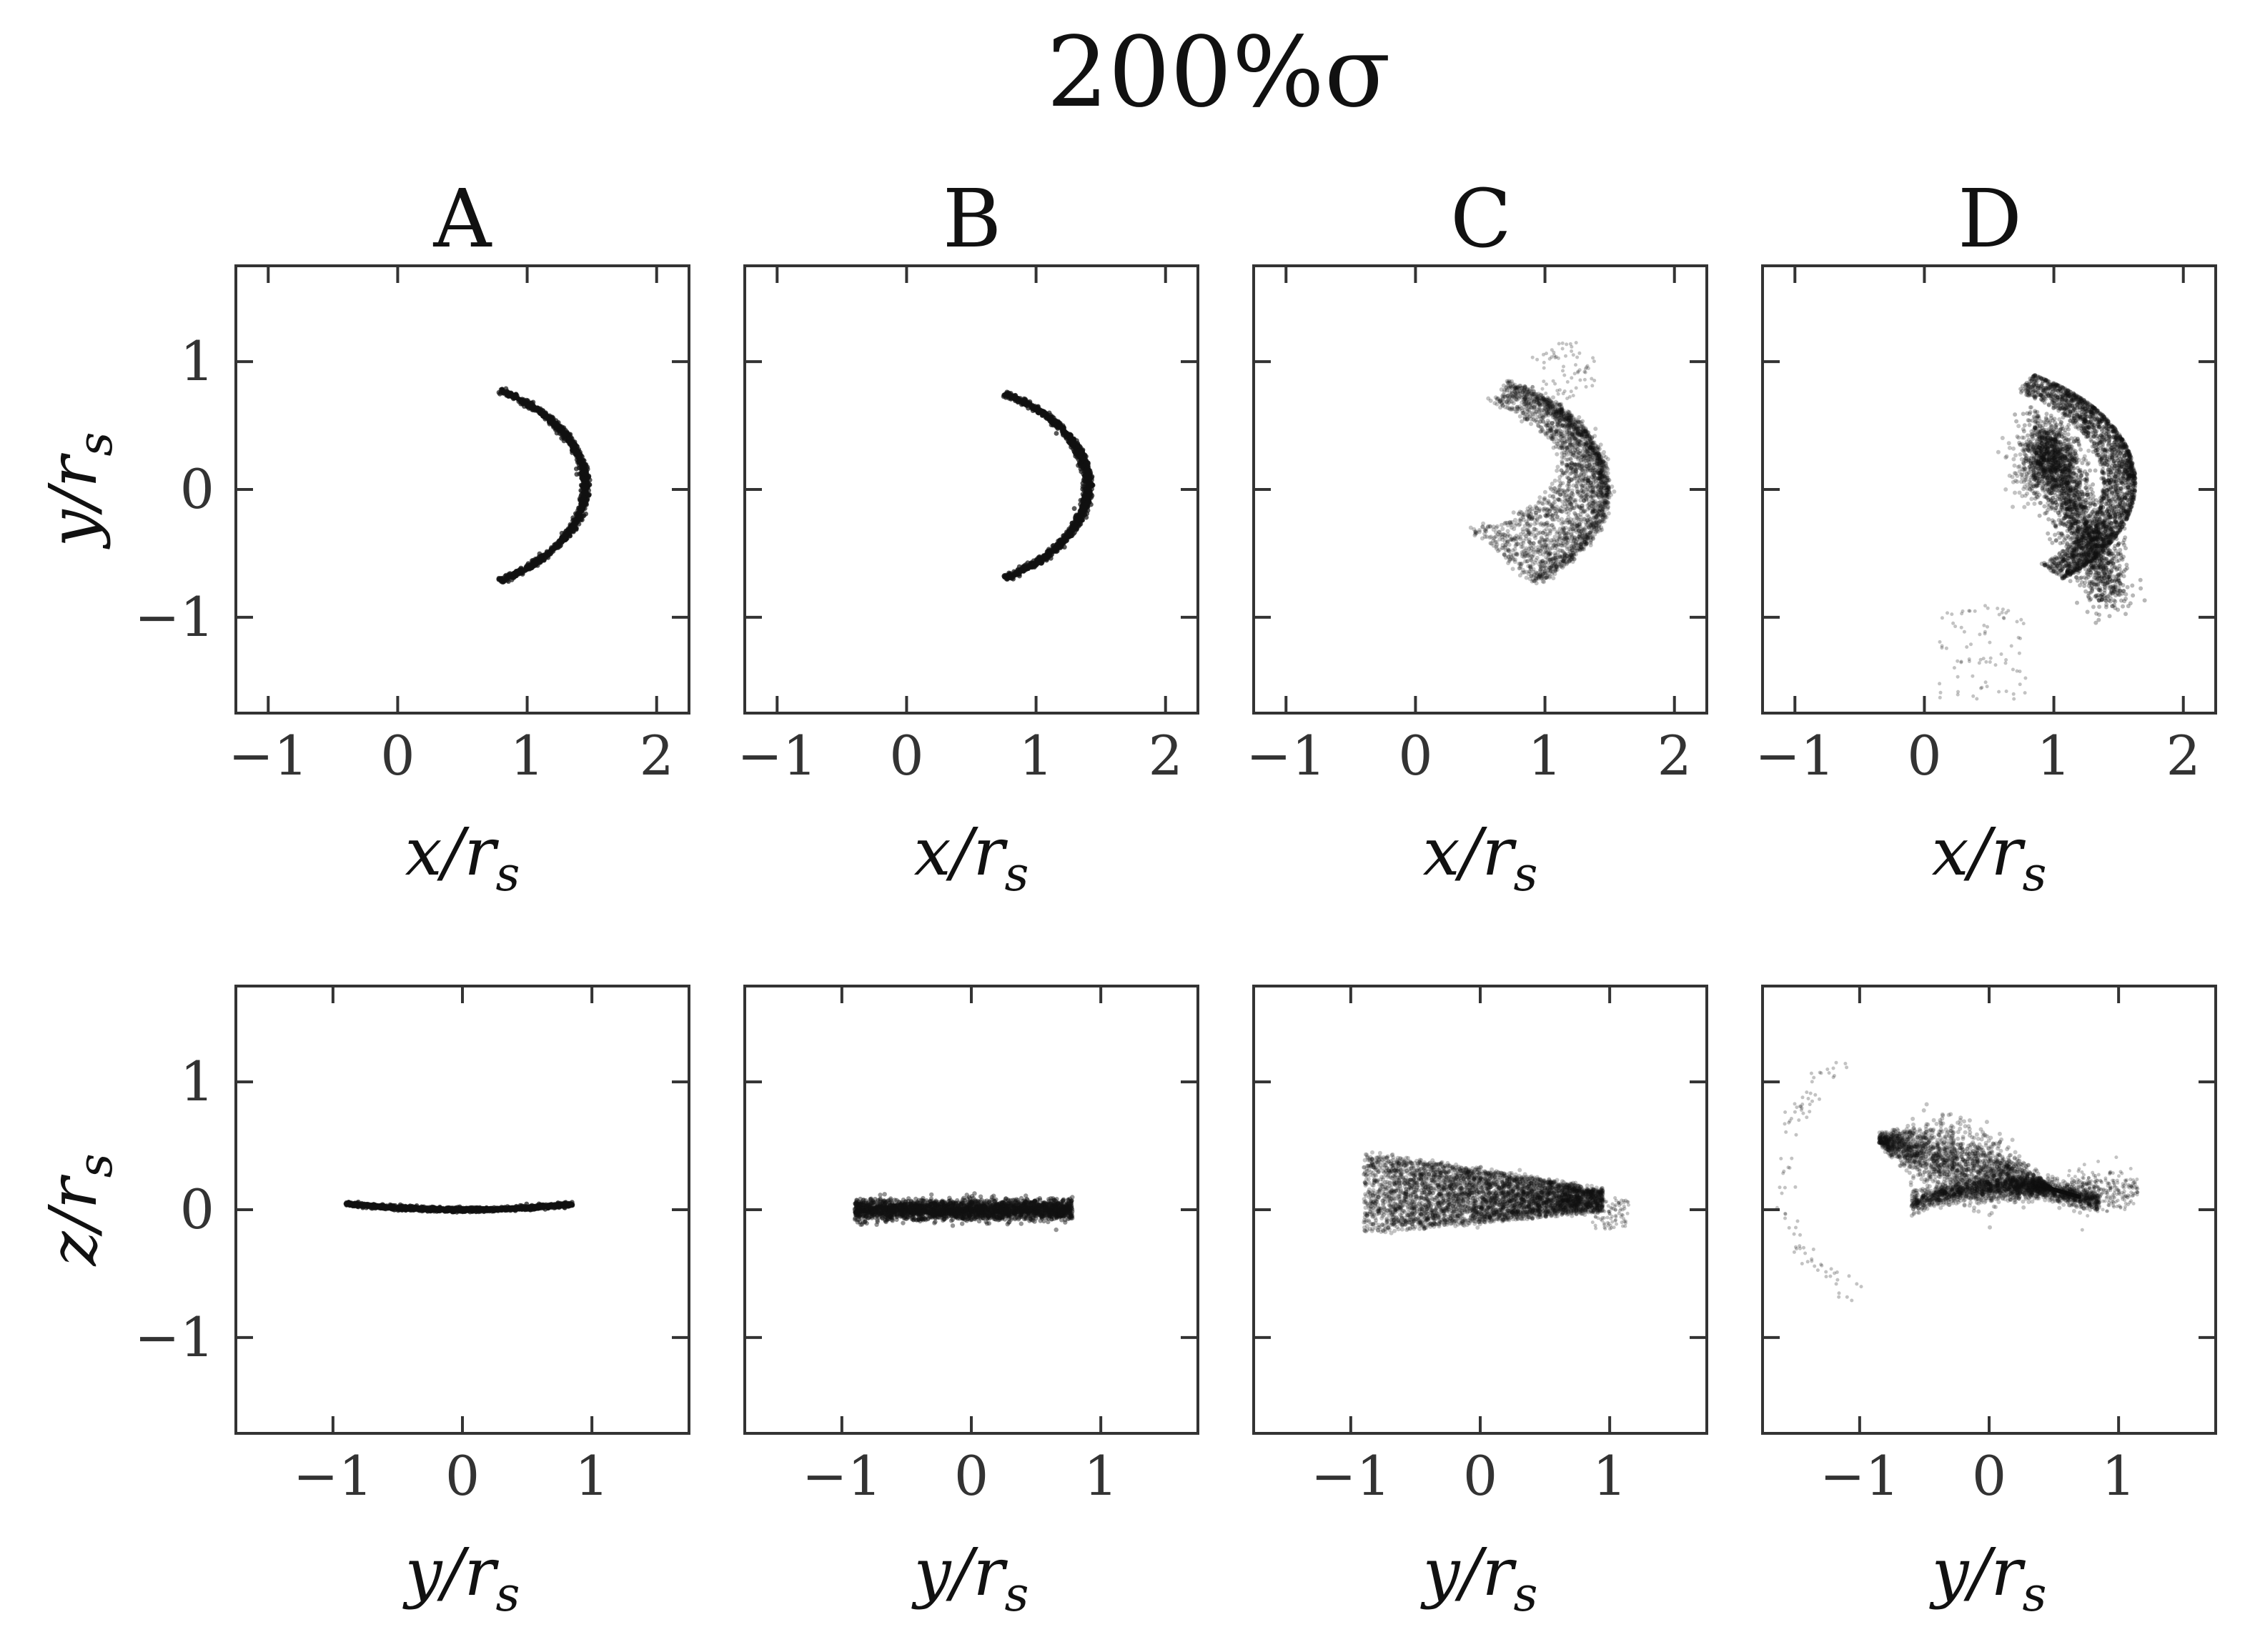  Describe the element at coordinates (971, 858) in the screenshot. I see `x-axis-label: x/rs` at that location.